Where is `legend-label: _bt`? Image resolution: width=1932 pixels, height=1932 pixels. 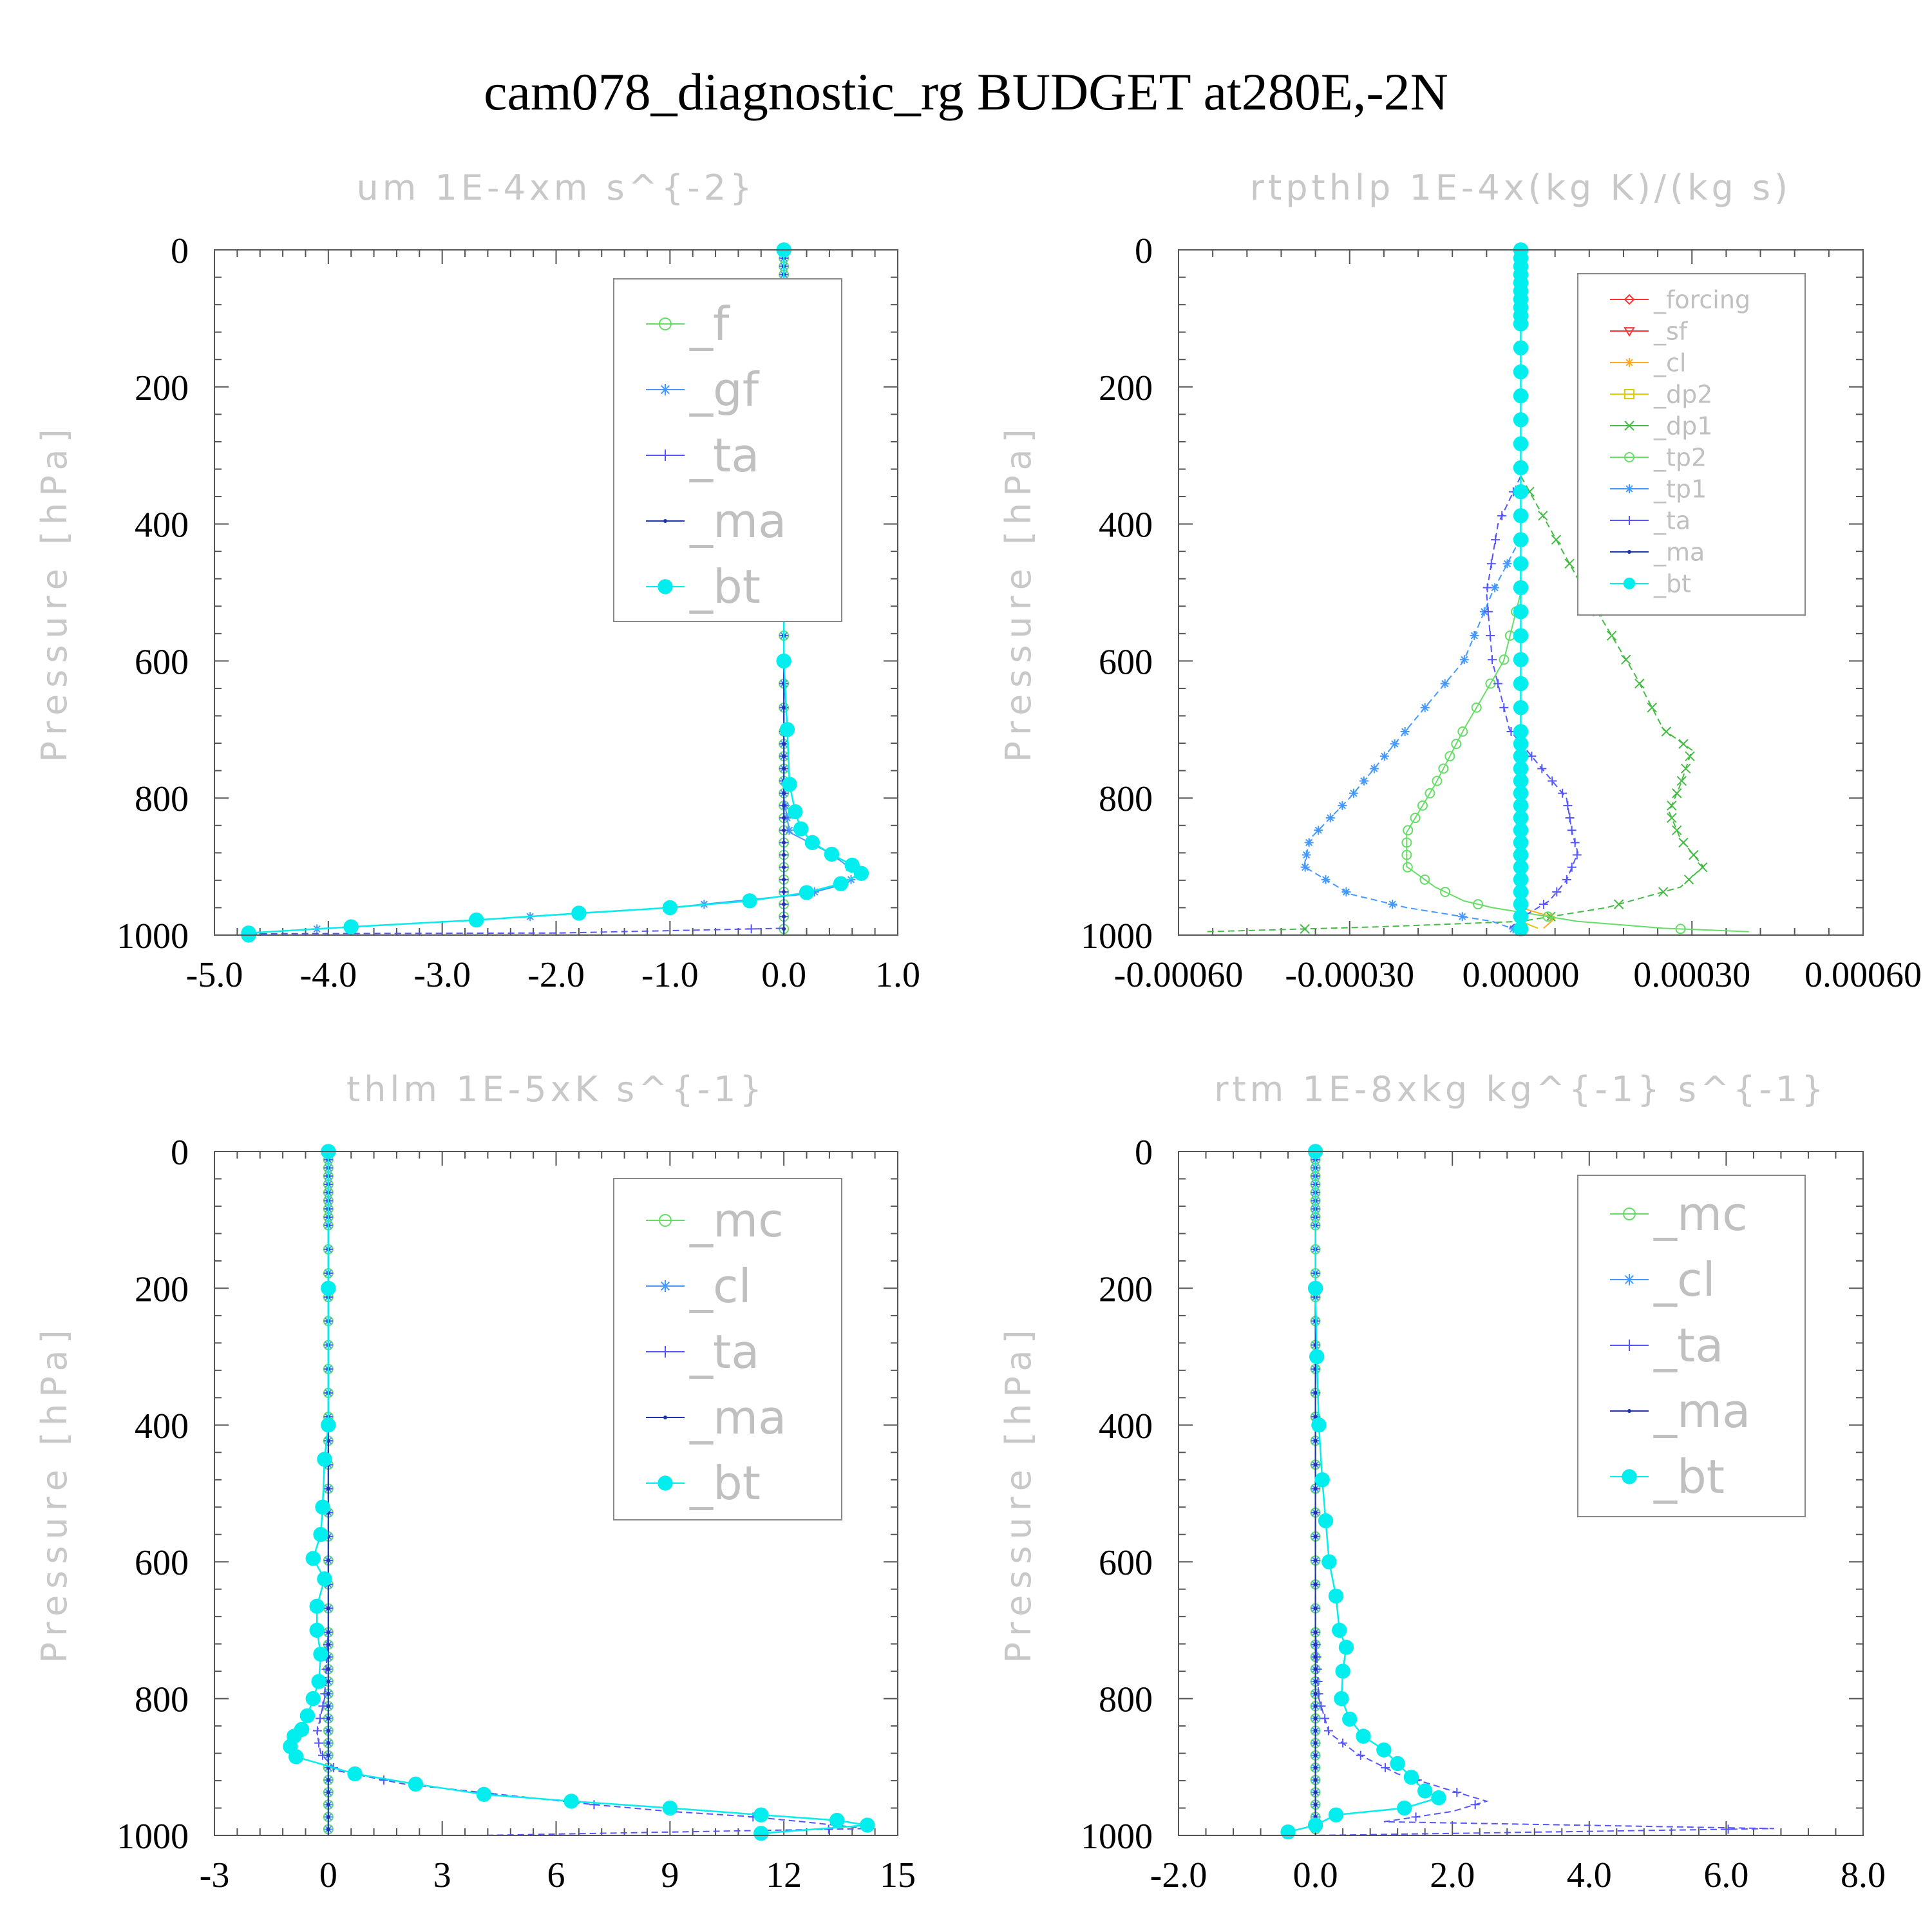 legend-label: _bt is located at coordinates (1689, 1477).